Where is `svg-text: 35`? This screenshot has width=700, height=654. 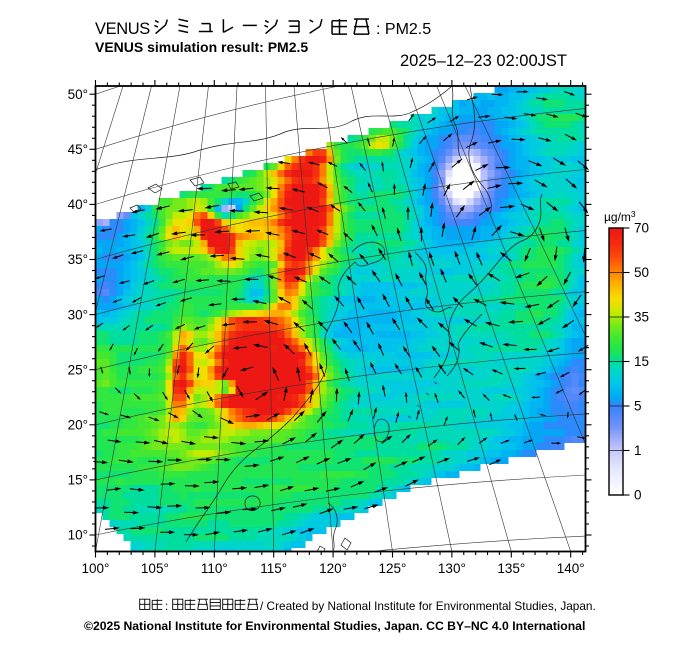
svg-text: 35 is located at coordinates (641, 317).